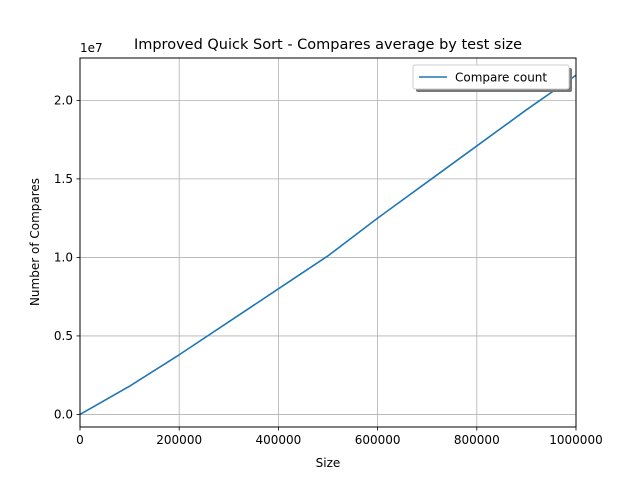 The image size is (640, 484). What do you see at coordinates (35, 242) in the screenshot?
I see `y-axis-label: Number of Compares` at bounding box center [35, 242].